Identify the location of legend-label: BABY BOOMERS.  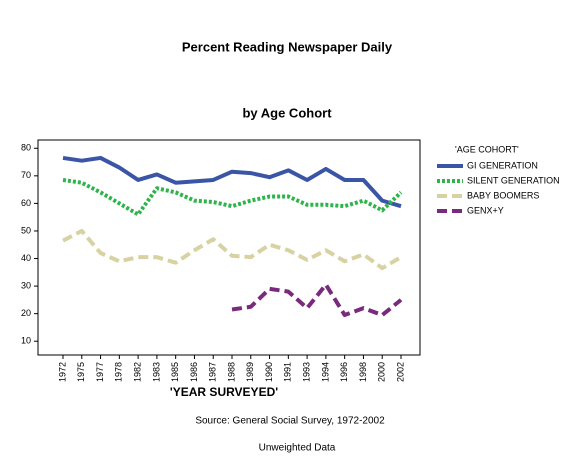
(503, 195).